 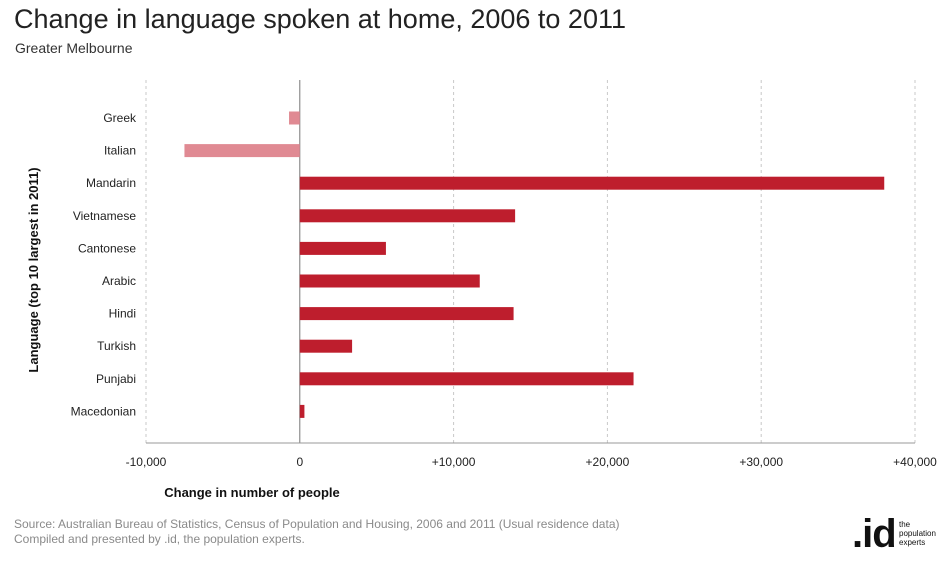 What do you see at coordinates (103, 411) in the screenshot?
I see `category-label: Macedonian` at bounding box center [103, 411].